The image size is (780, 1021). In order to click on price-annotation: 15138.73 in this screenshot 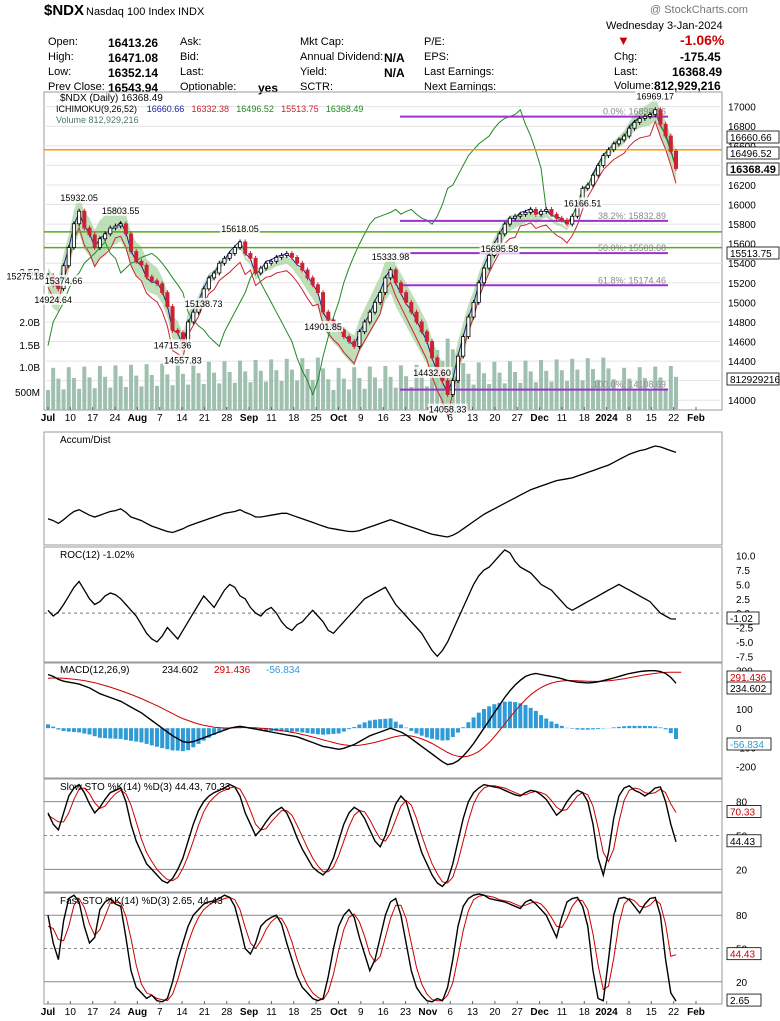, I will do `click(204, 304)`.